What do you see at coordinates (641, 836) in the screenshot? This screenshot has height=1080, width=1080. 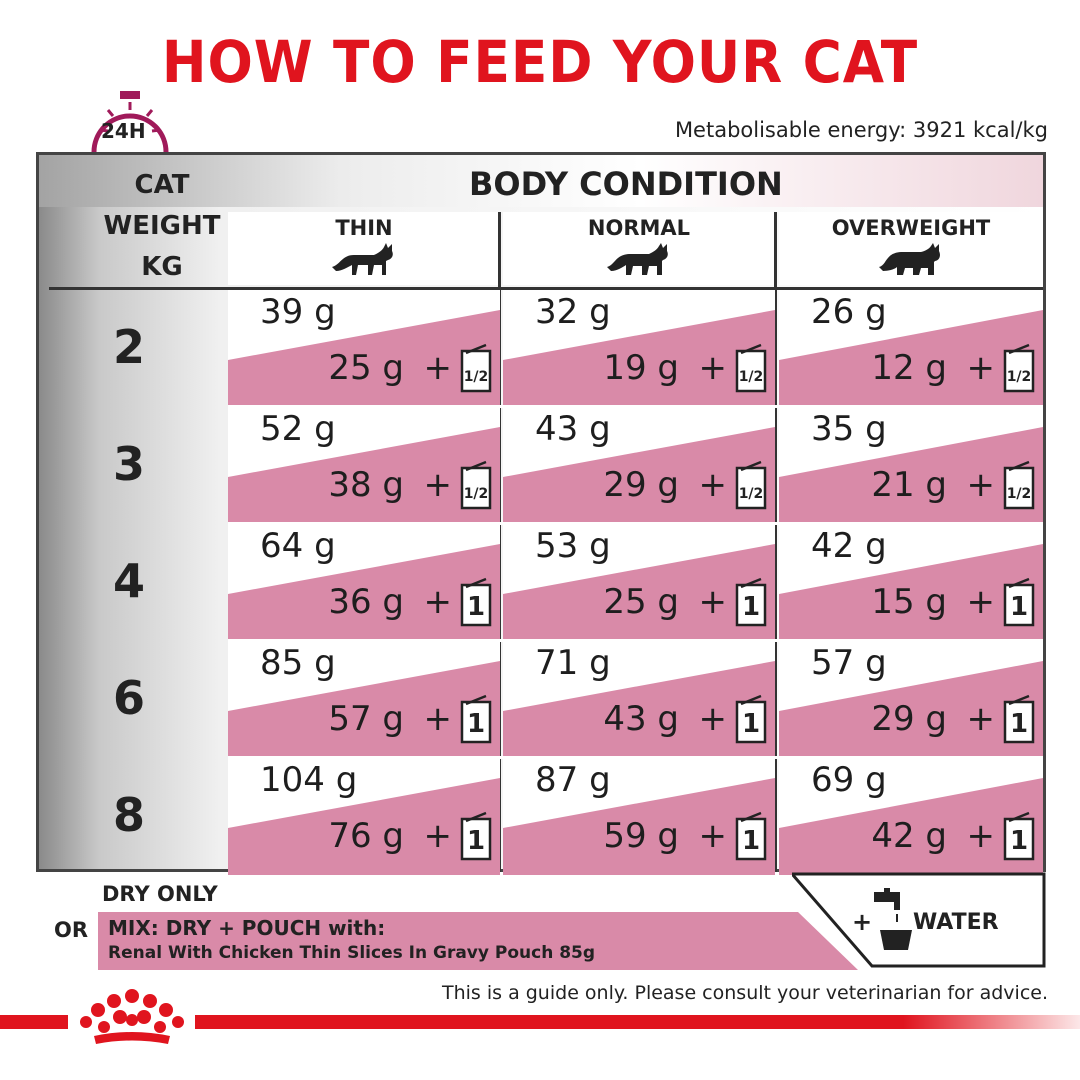 I see `mix-dry-amount: 59 g` at bounding box center [641, 836].